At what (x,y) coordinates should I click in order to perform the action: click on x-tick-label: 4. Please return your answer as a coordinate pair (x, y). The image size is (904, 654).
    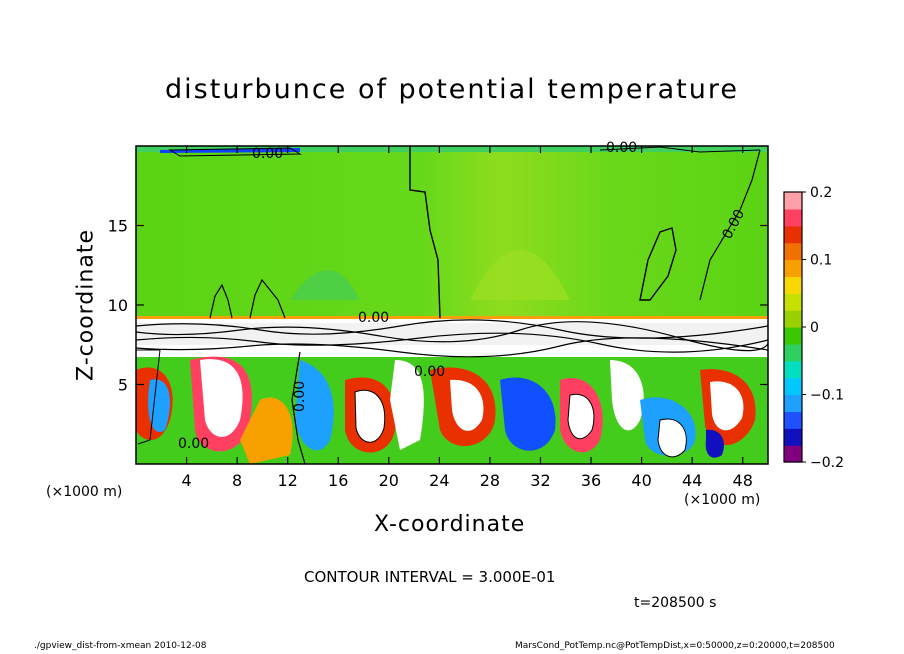
    Looking at the image, I should click on (186, 480).